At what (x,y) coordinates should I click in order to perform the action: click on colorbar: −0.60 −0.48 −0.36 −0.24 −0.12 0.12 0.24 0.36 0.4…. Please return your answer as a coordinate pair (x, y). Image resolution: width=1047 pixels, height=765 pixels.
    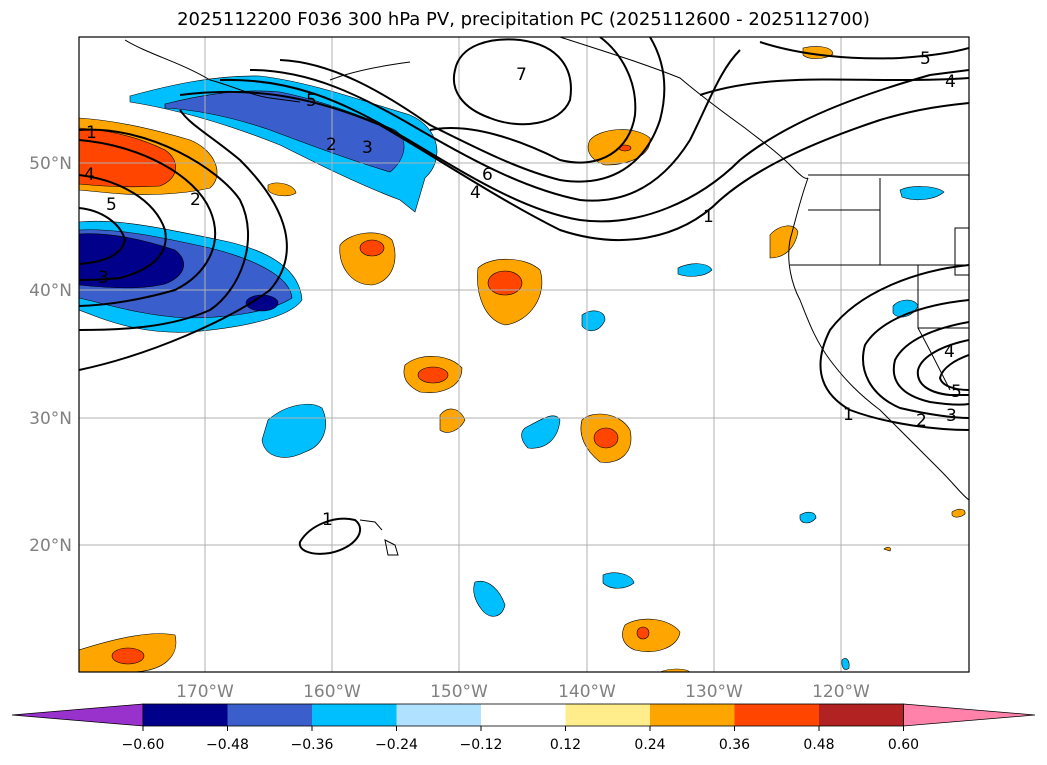
    Looking at the image, I should click on (523, 728).